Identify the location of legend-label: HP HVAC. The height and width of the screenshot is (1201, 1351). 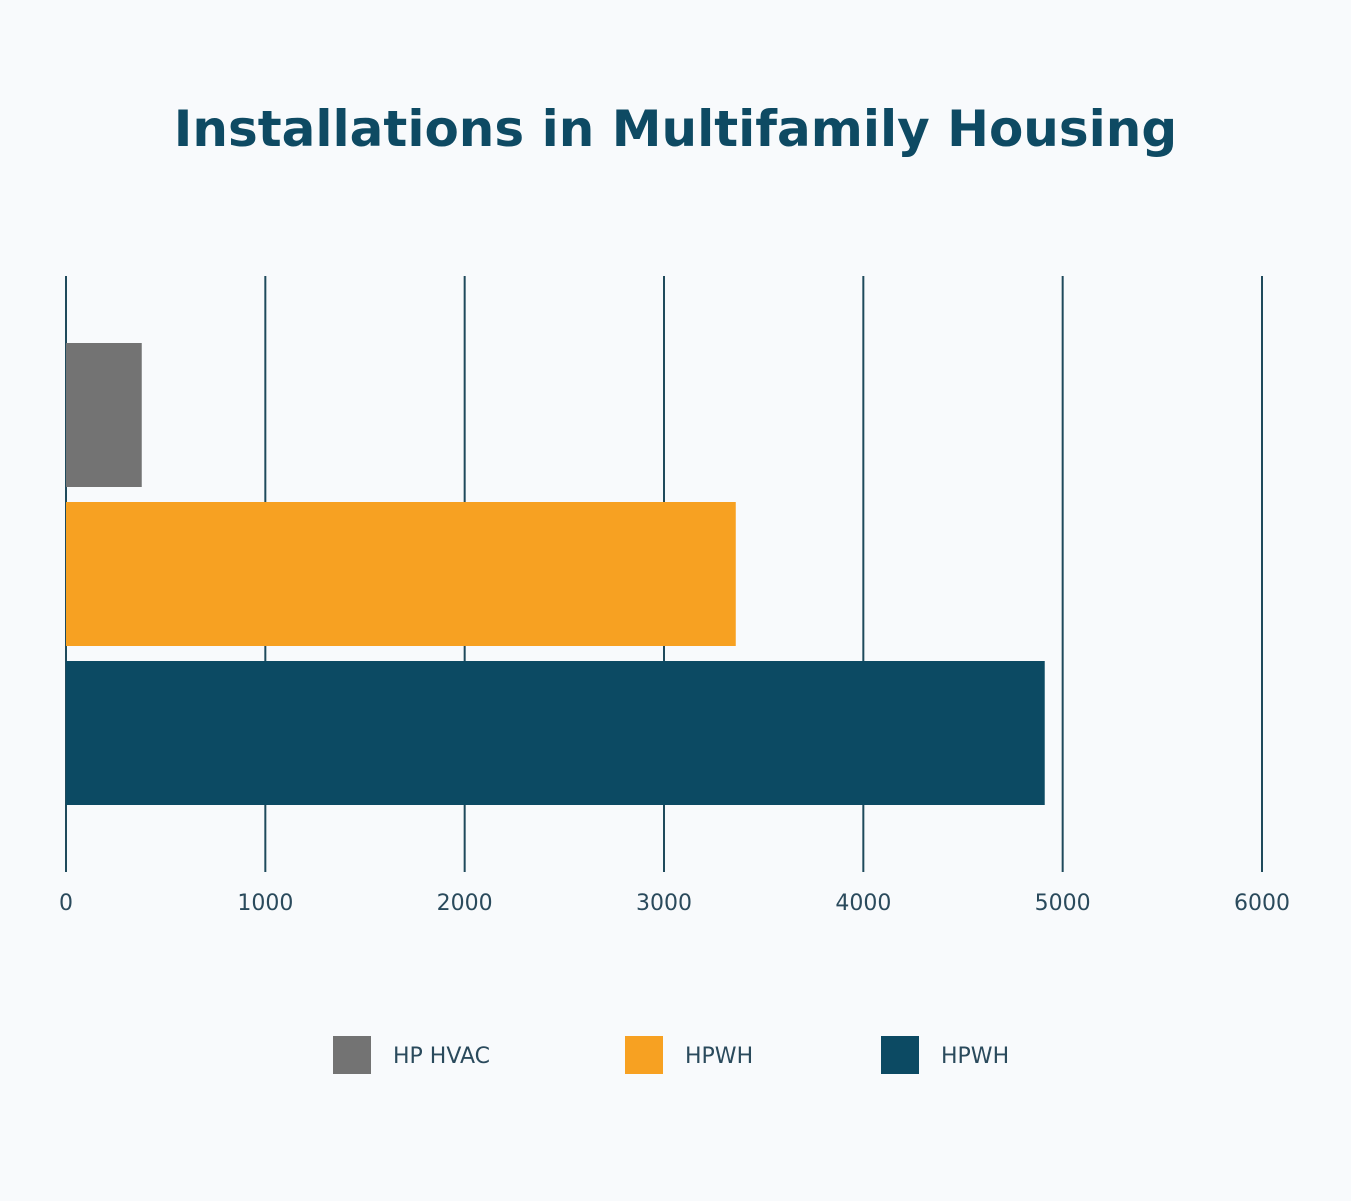
(441, 1056).